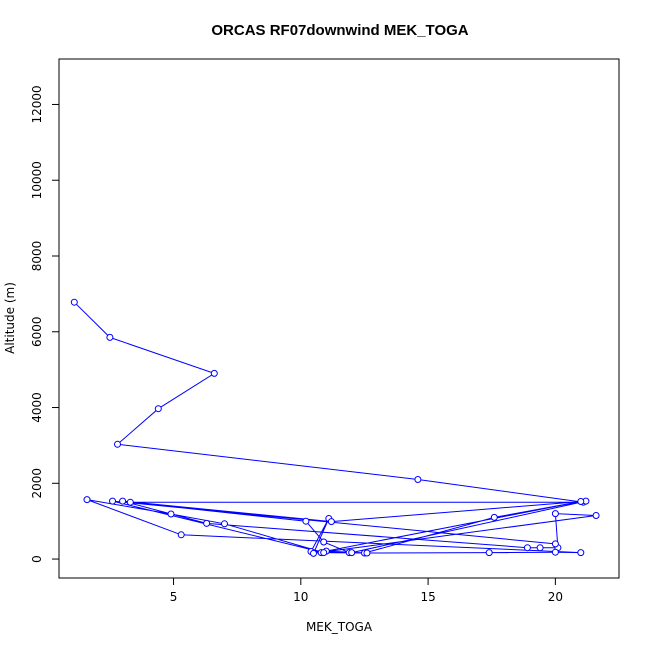 The width and height of the screenshot is (650, 650). What do you see at coordinates (37, 559) in the screenshot?
I see `y-tick-label: 0` at bounding box center [37, 559].